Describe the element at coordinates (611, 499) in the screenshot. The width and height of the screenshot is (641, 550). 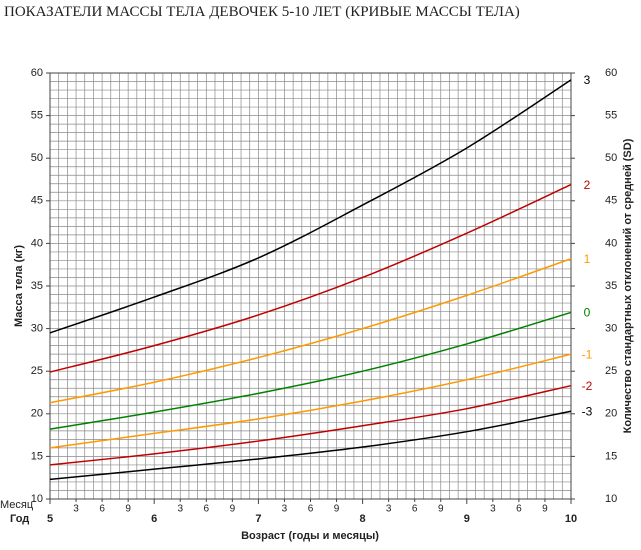
I see `y2-tick-label: 10` at that location.